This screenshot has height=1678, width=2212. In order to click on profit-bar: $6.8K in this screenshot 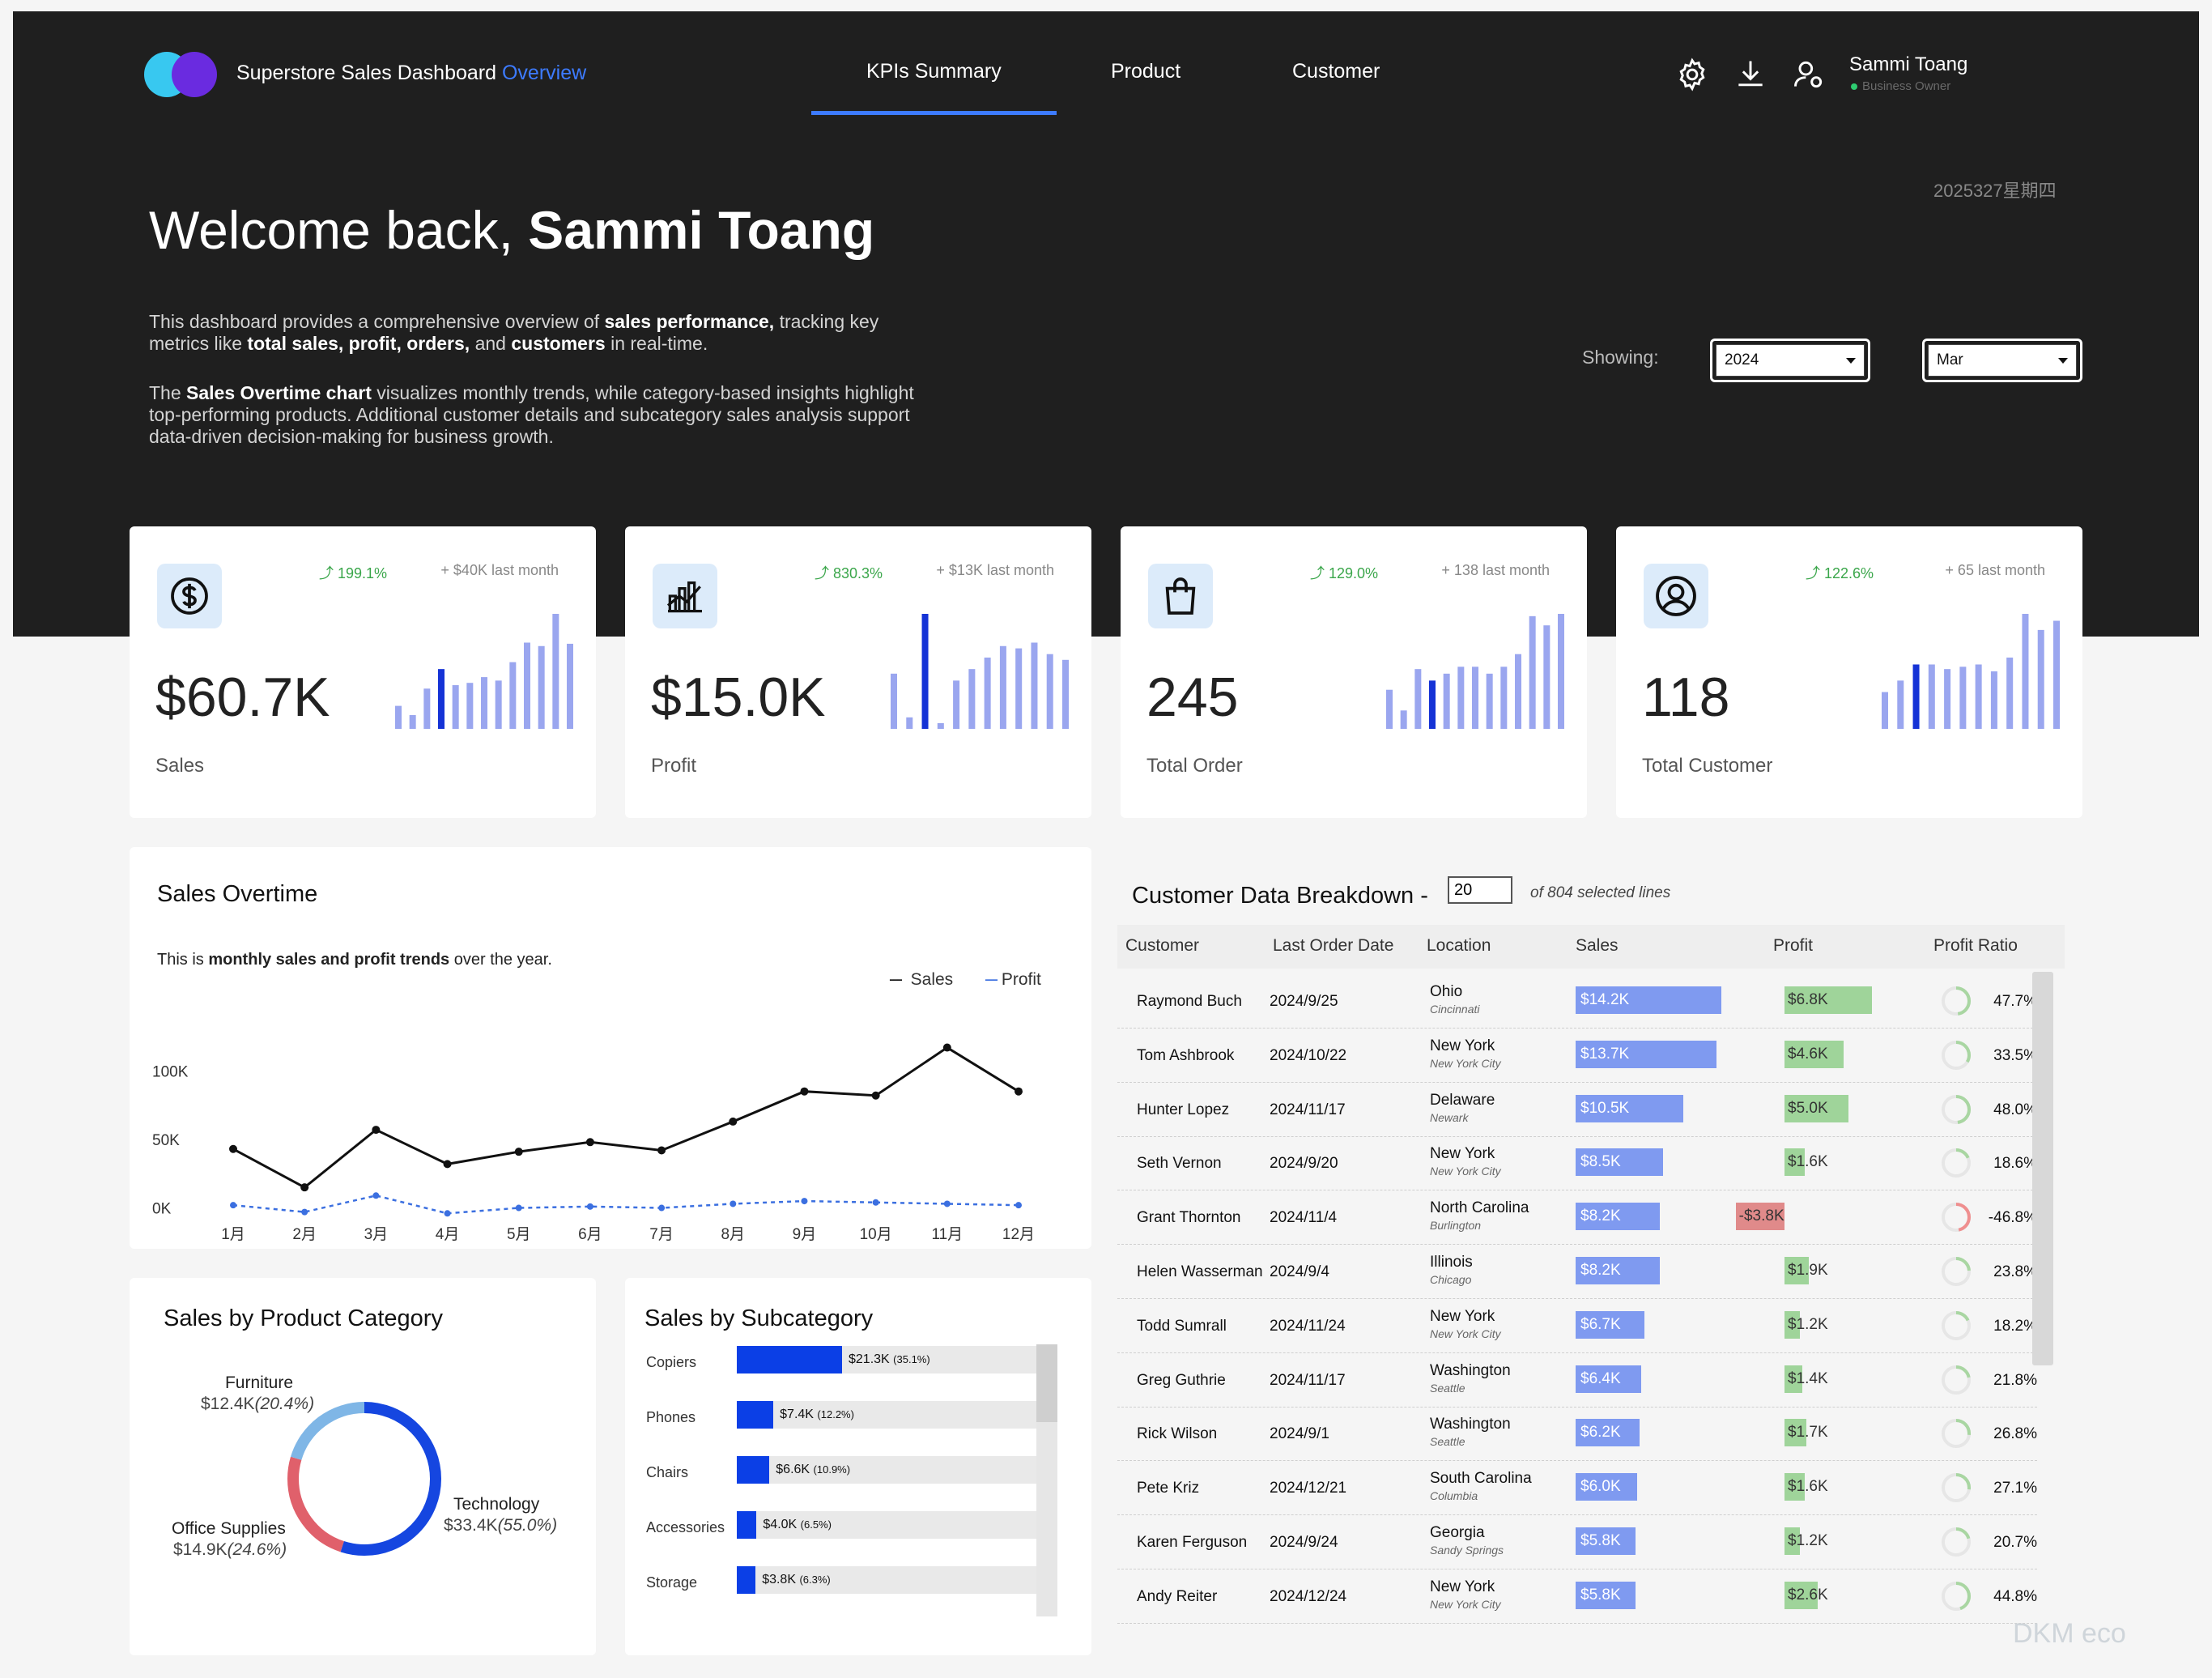, I will do `click(1828, 1000)`.